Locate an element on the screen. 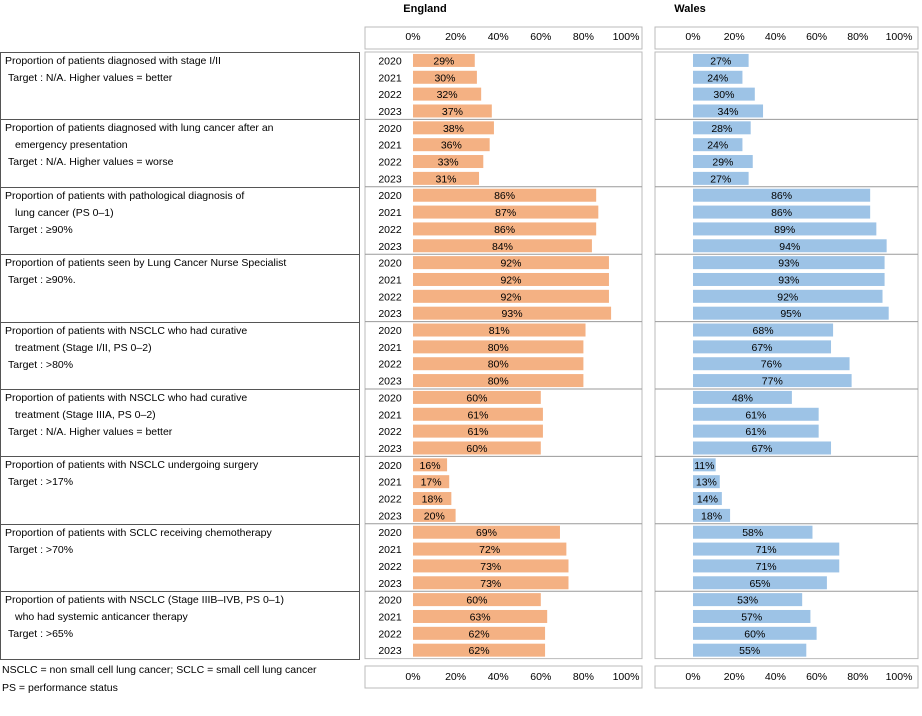 This screenshot has height=716, width=922. wales-data-label: 61% is located at coordinates (755, 432).